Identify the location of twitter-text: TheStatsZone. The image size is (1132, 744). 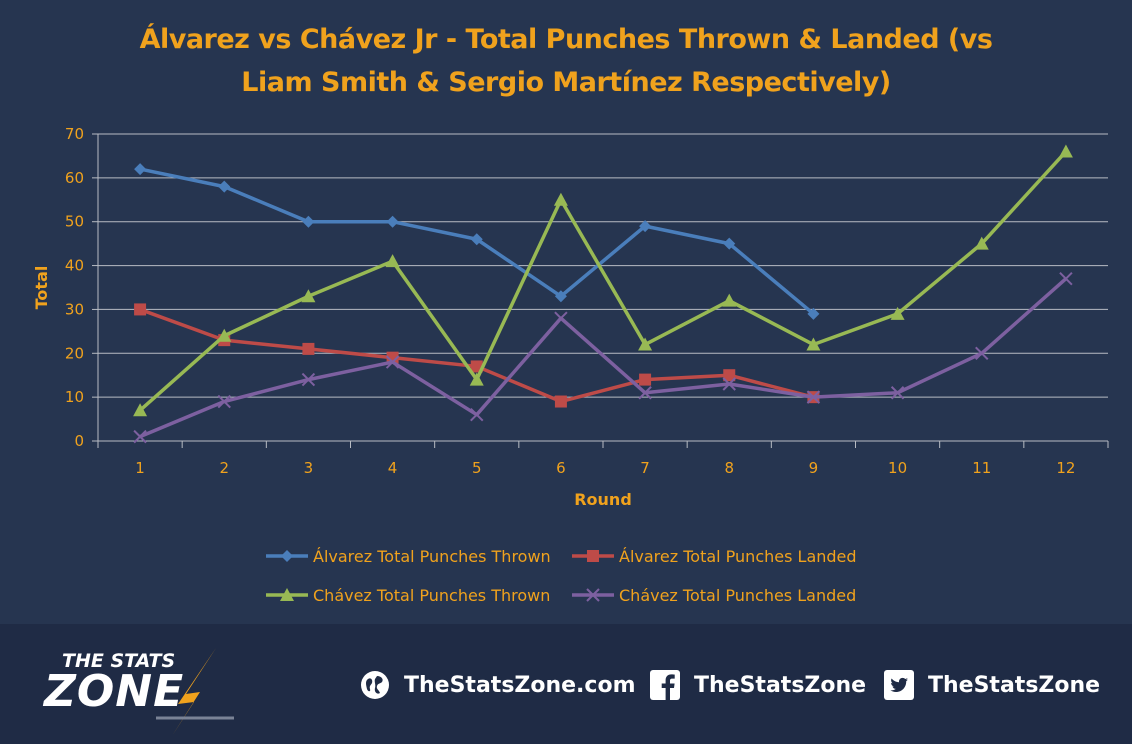
(1014, 685).